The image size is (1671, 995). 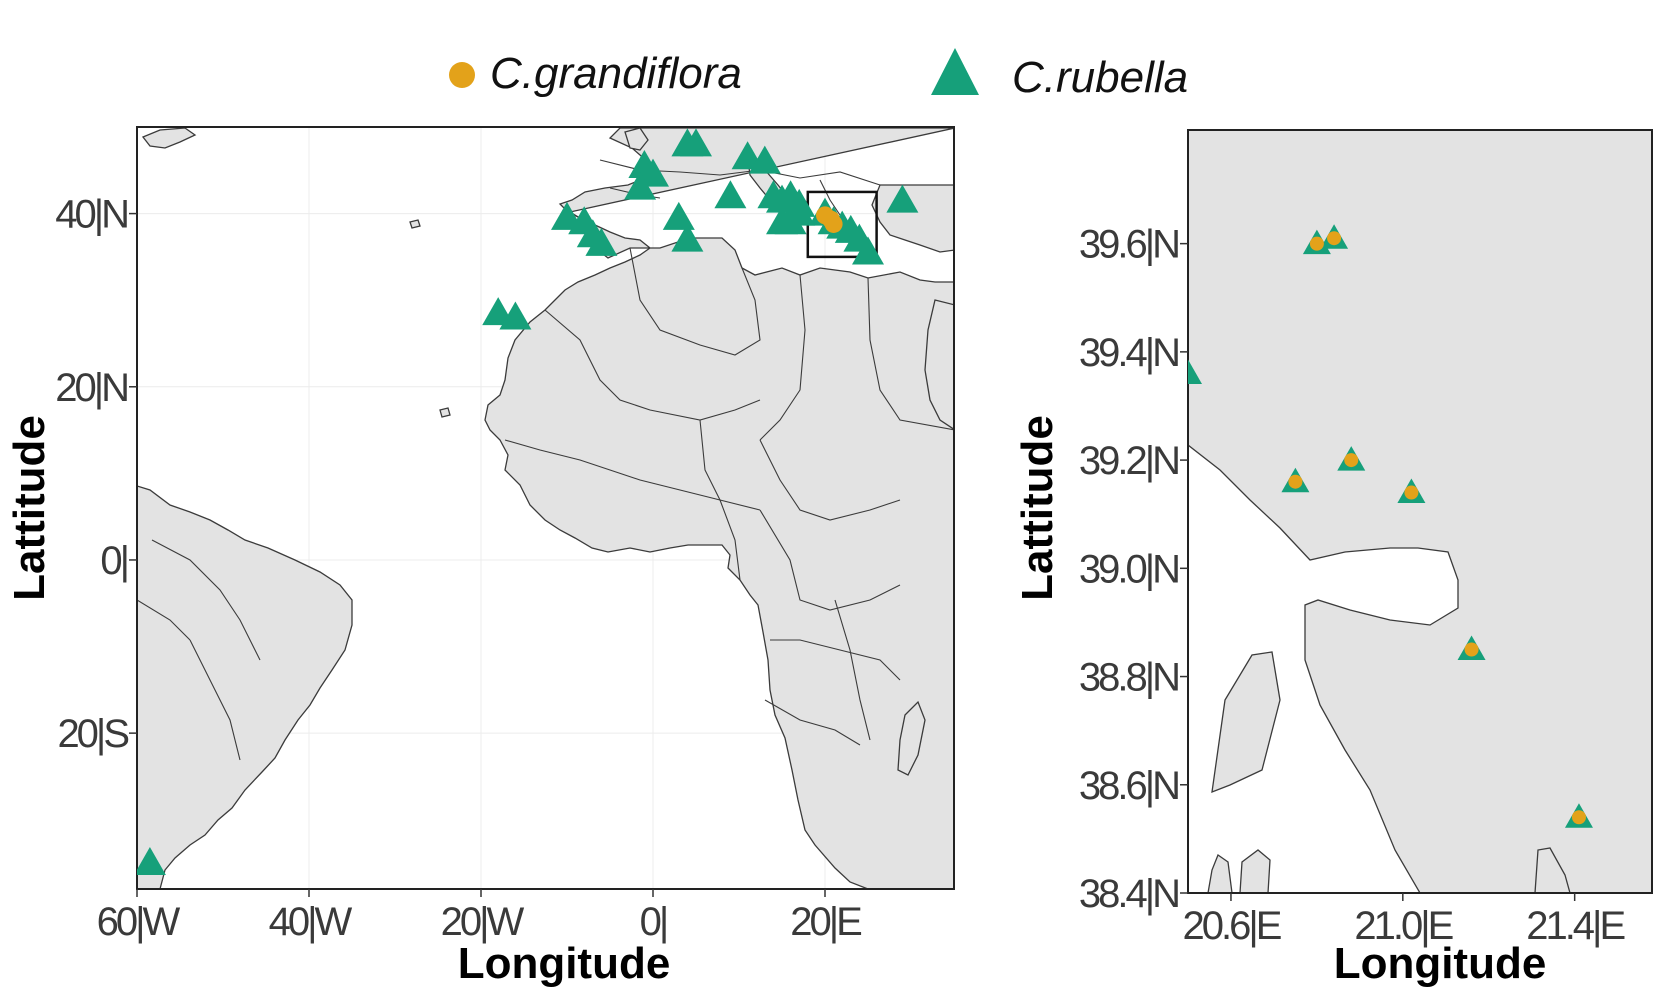 I want to click on inset-y-tick-label: 38.8|N, so click(x=1128, y=678).